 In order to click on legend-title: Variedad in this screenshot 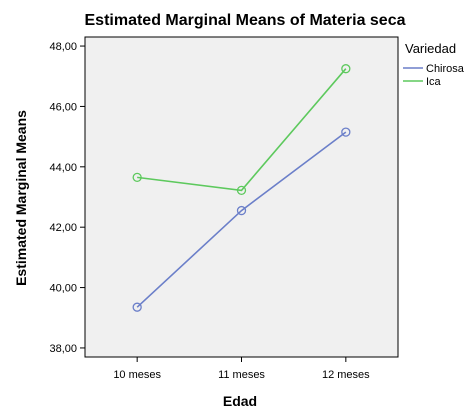, I will do `click(430, 48)`.